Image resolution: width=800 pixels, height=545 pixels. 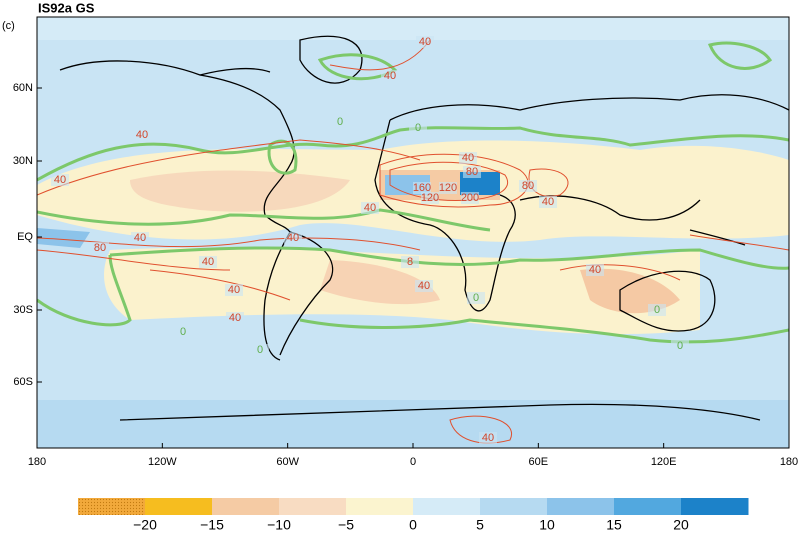 What do you see at coordinates (23, 88) in the screenshot?
I see `lat-label: 60N` at bounding box center [23, 88].